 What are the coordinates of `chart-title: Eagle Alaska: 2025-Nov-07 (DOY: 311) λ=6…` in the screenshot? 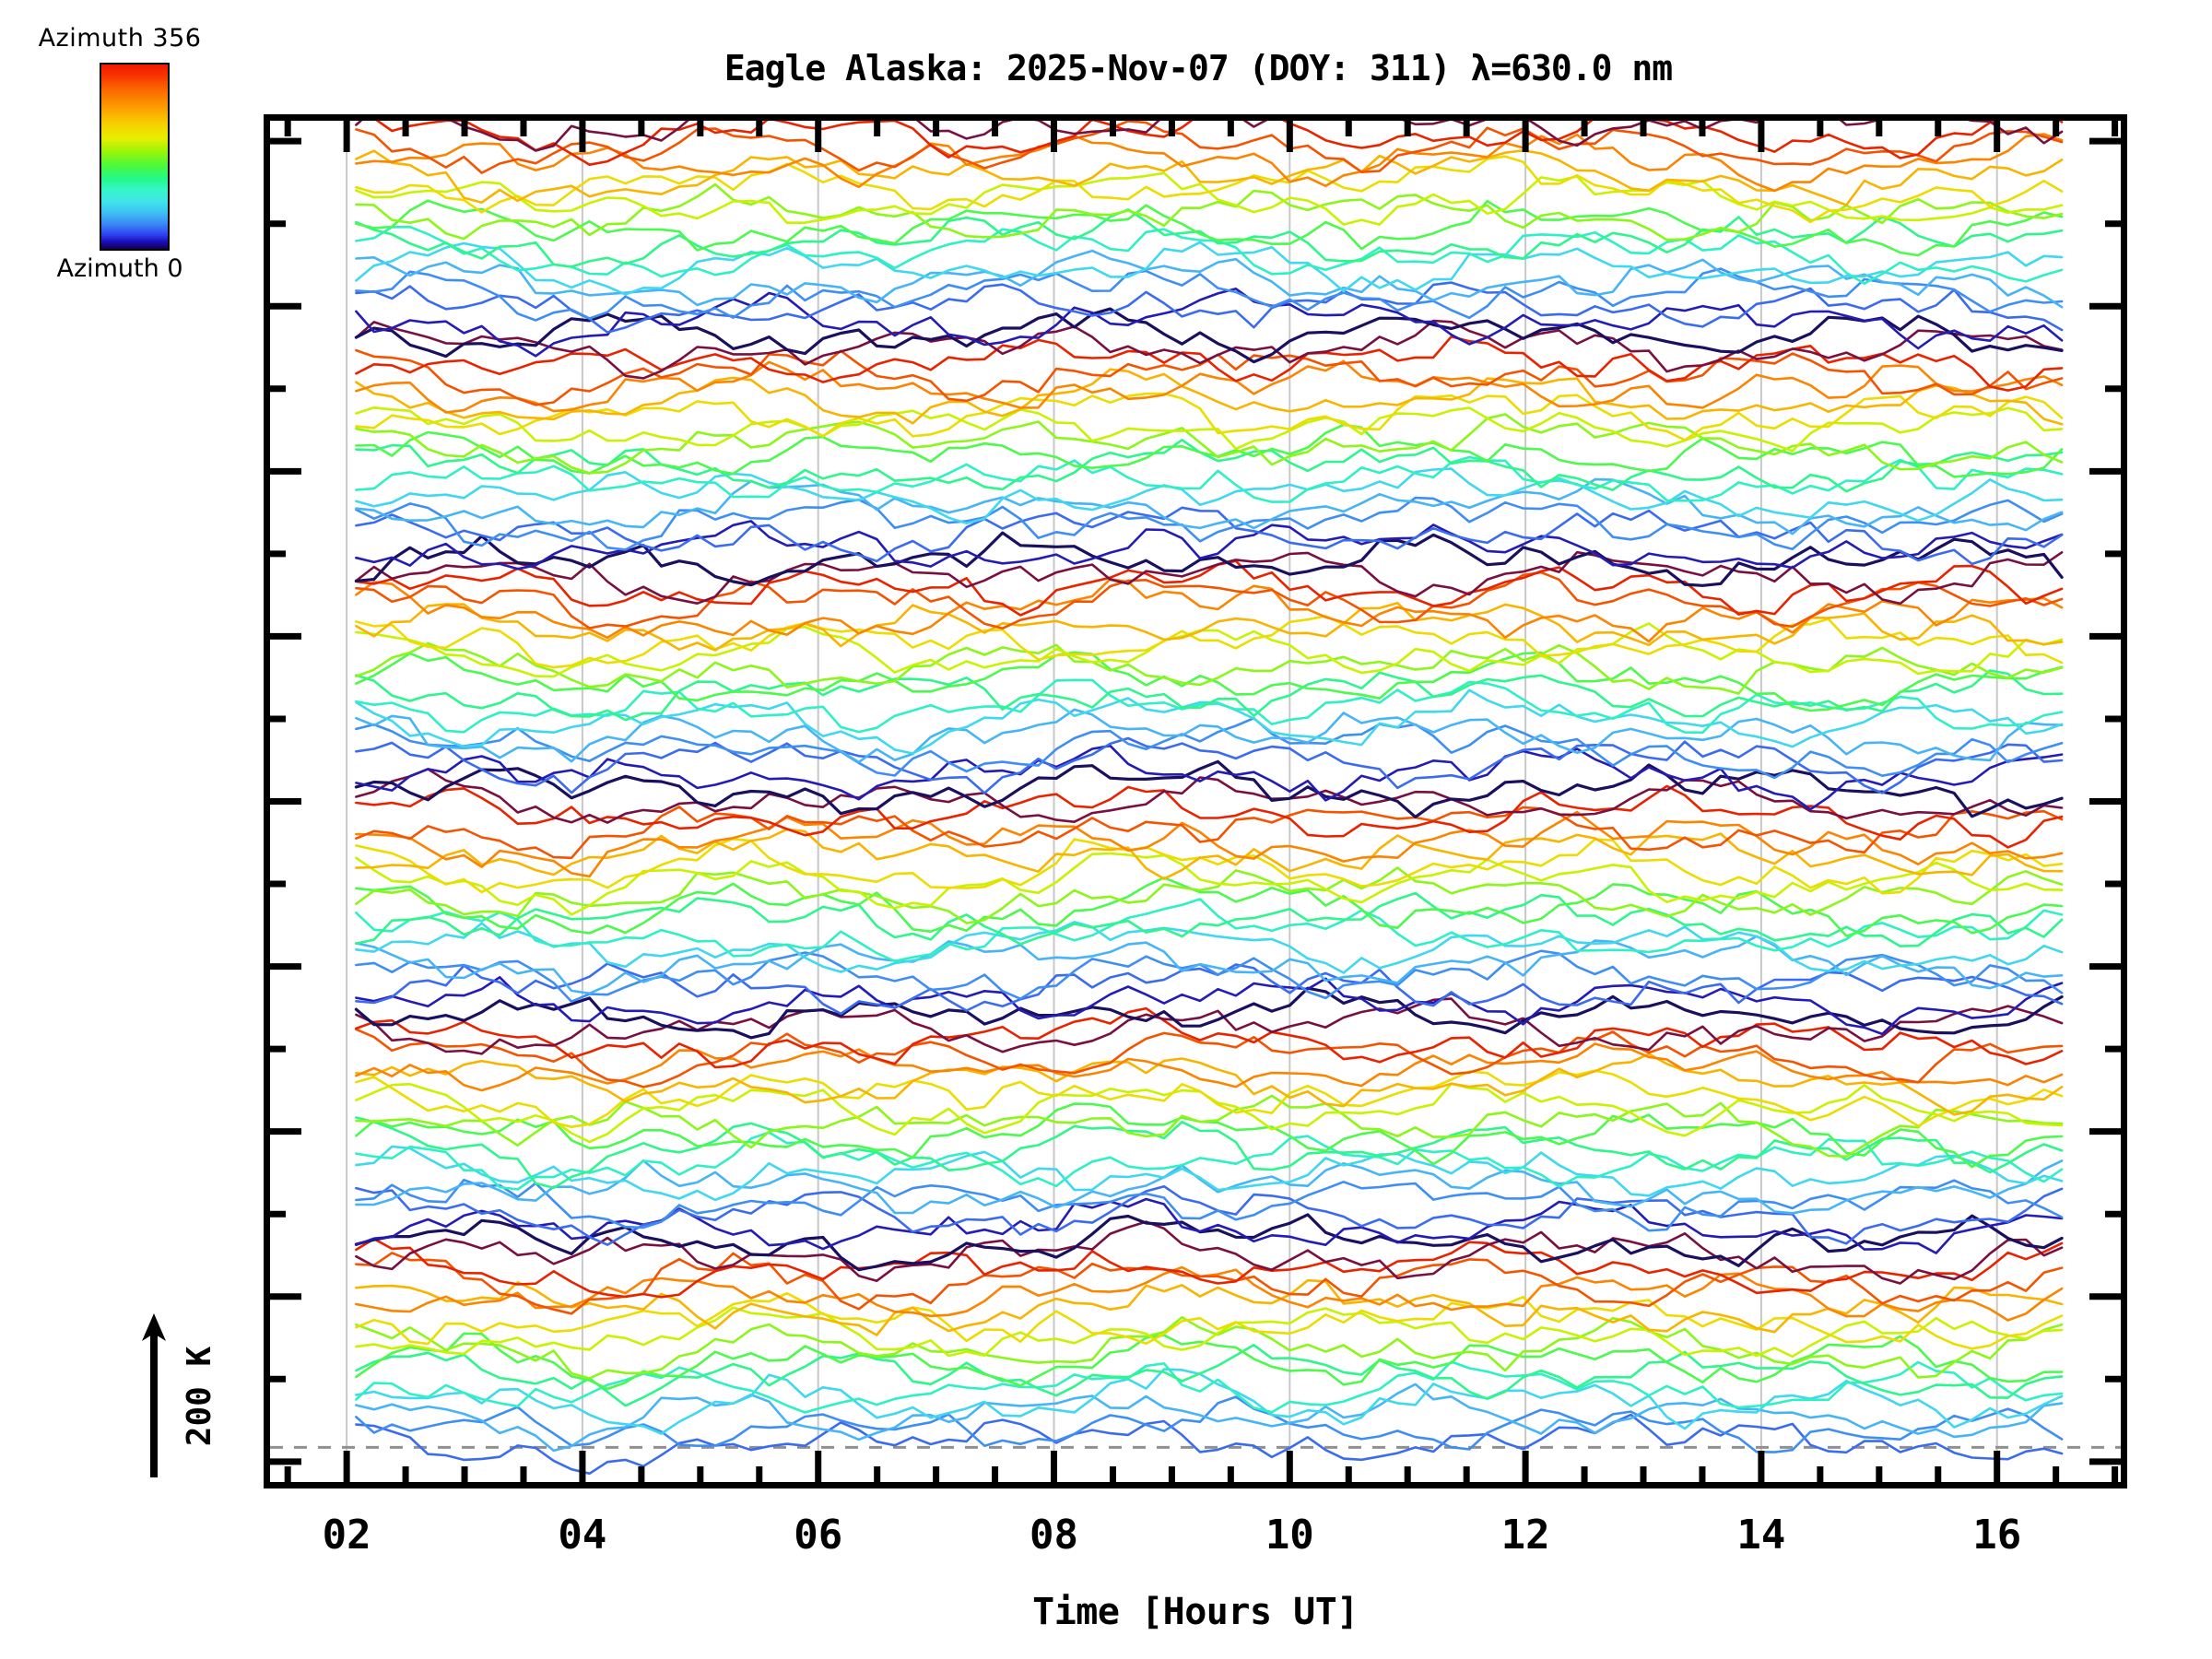 It's located at (1198, 68).